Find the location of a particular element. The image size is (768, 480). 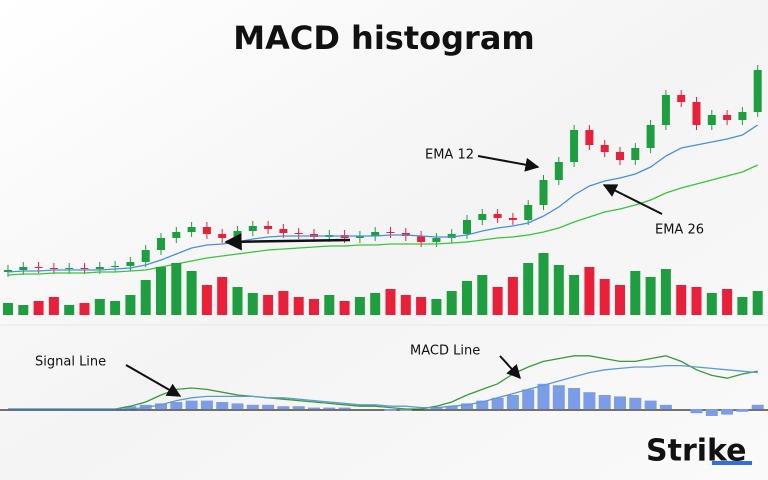

annotation: MACD Line is located at coordinates (445, 351).